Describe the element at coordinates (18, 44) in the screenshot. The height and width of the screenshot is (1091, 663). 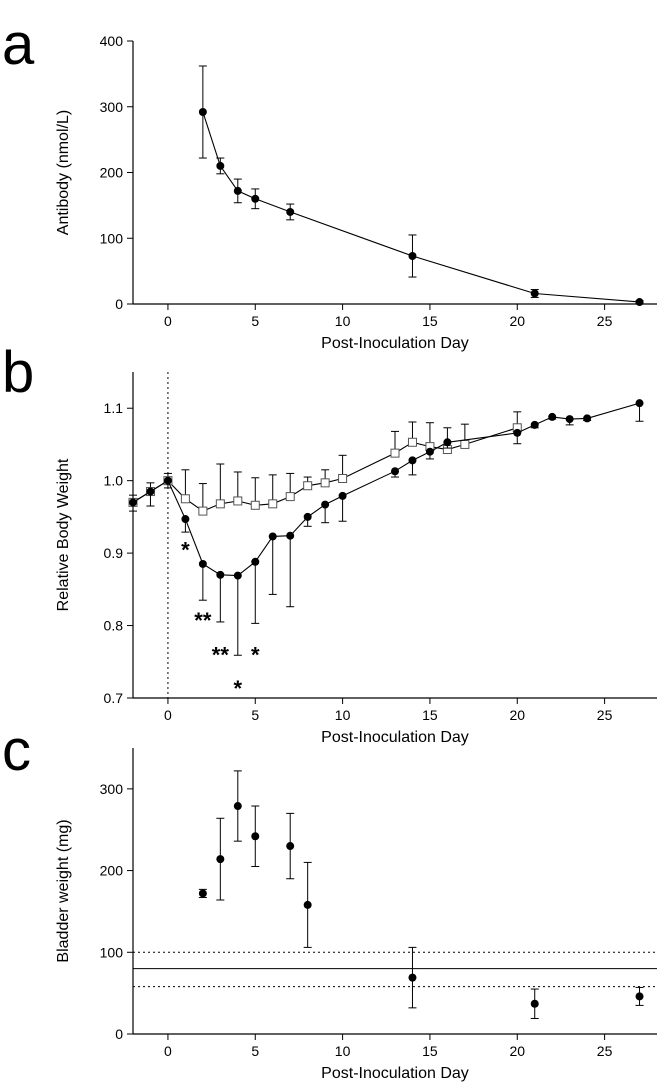
I see `panel-label-a: a` at that location.